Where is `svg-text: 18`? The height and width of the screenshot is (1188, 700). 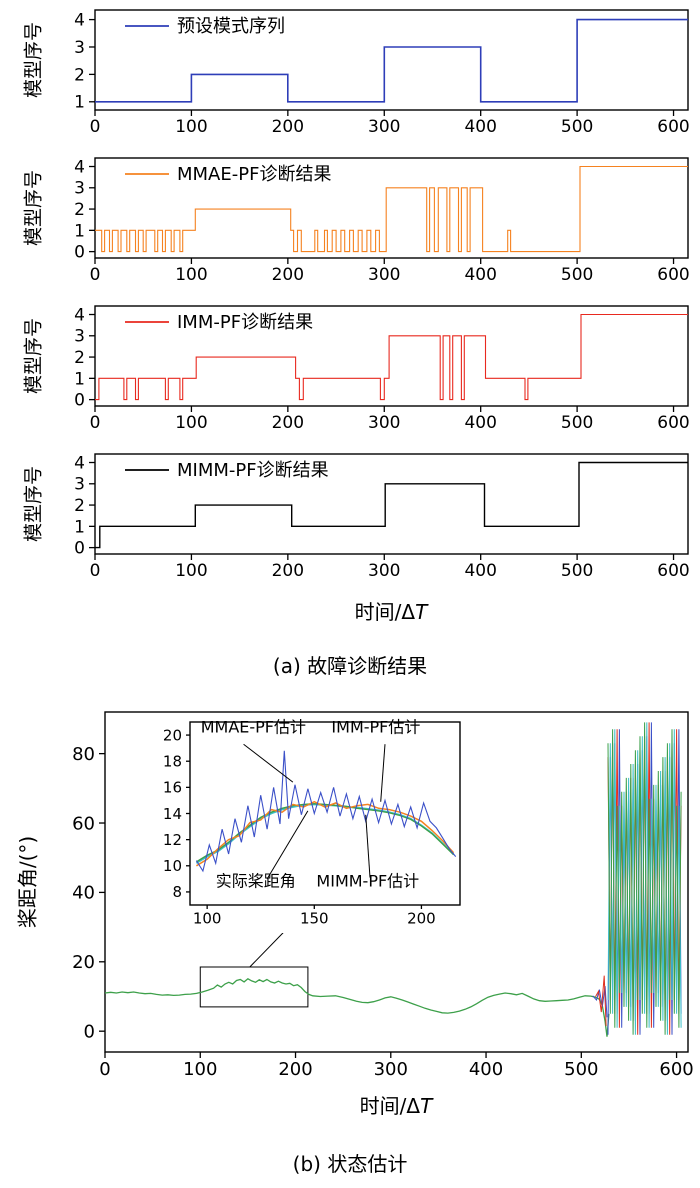
svg-text: 18 is located at coordinates (172, 761).